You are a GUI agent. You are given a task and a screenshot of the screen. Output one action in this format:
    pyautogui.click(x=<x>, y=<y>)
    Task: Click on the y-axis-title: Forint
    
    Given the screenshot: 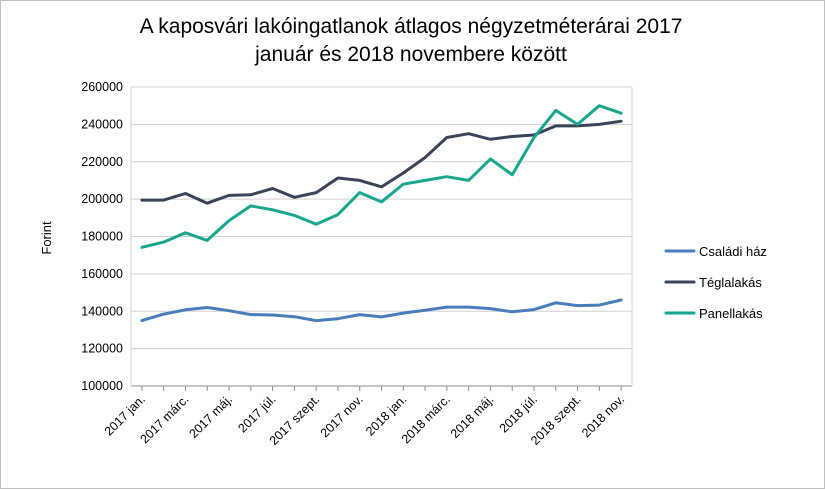 What is the action you would take?
    pyautogui.click(x=46, y=238)
    